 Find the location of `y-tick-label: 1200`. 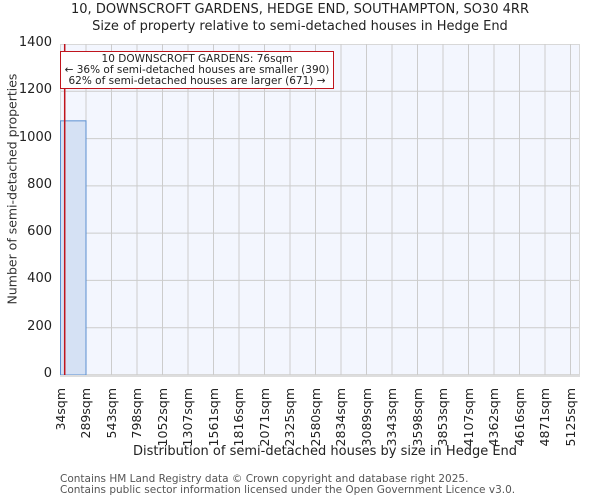

y-tick-label: 1200 is located at coordinates (35, 90).